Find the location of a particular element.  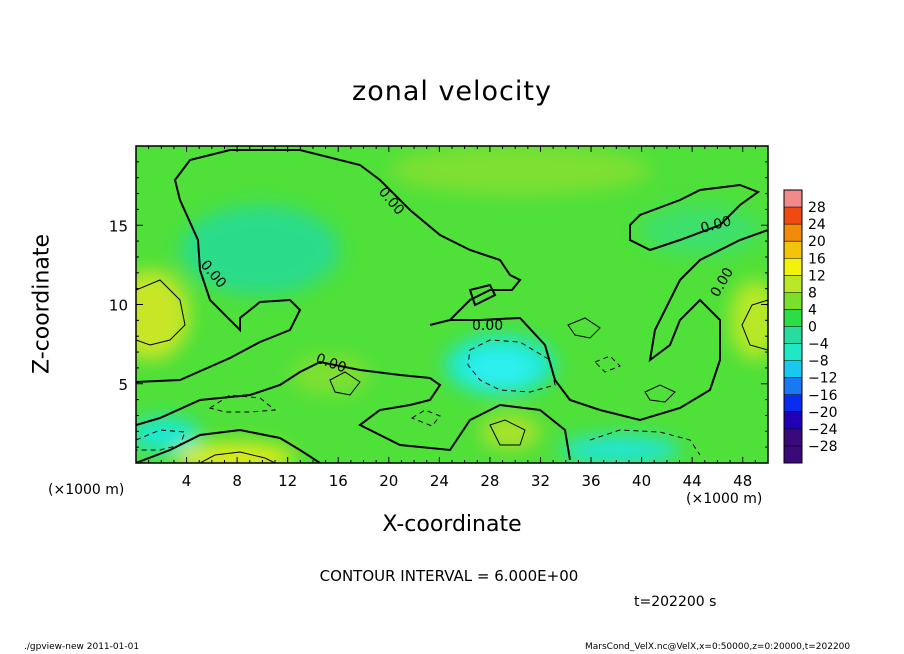

colorbar-label: 24 is located at coordinates (817, 225).